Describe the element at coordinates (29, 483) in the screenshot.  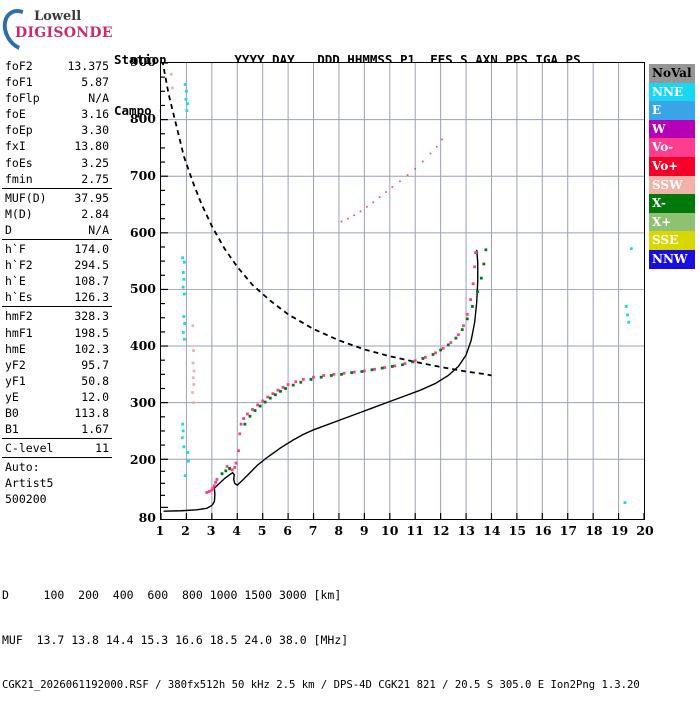
I see `auto-line: Artist5` at that location.